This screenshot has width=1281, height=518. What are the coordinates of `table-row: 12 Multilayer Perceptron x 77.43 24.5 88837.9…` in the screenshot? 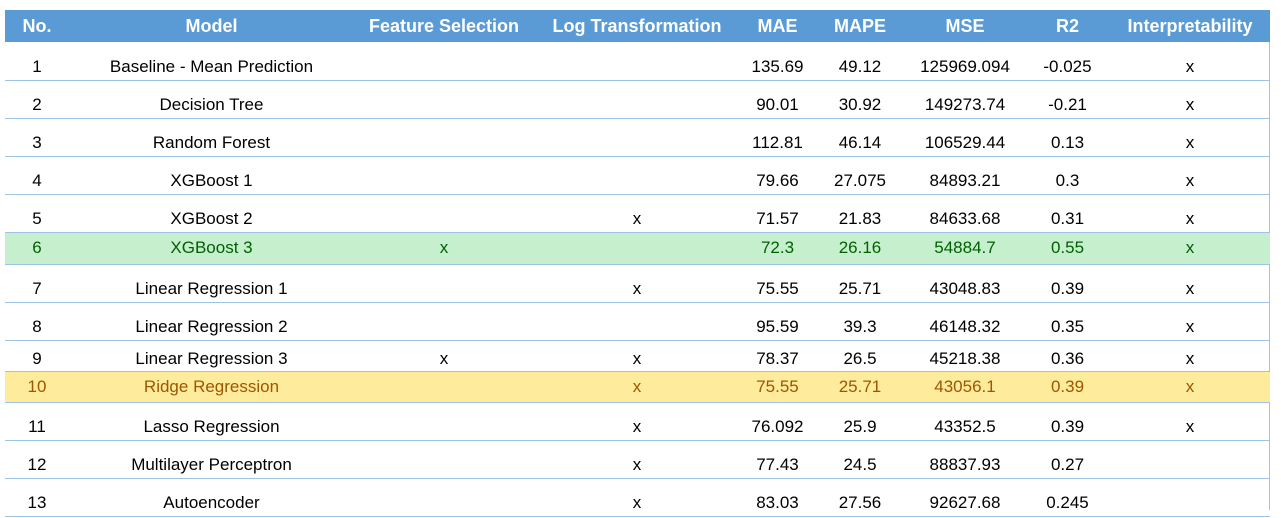 It's located at (637, 459).